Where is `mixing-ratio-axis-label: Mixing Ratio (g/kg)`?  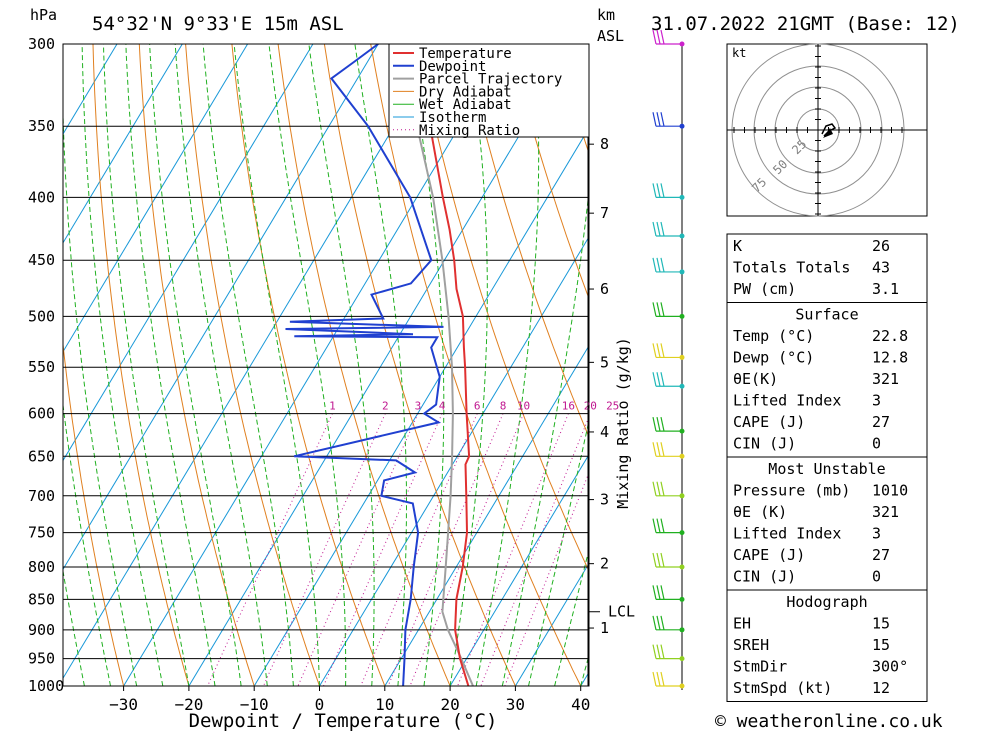 mixing-ratio-axis-label: Mixing Ratio (g/kg) is located at coordinates (623, 423).